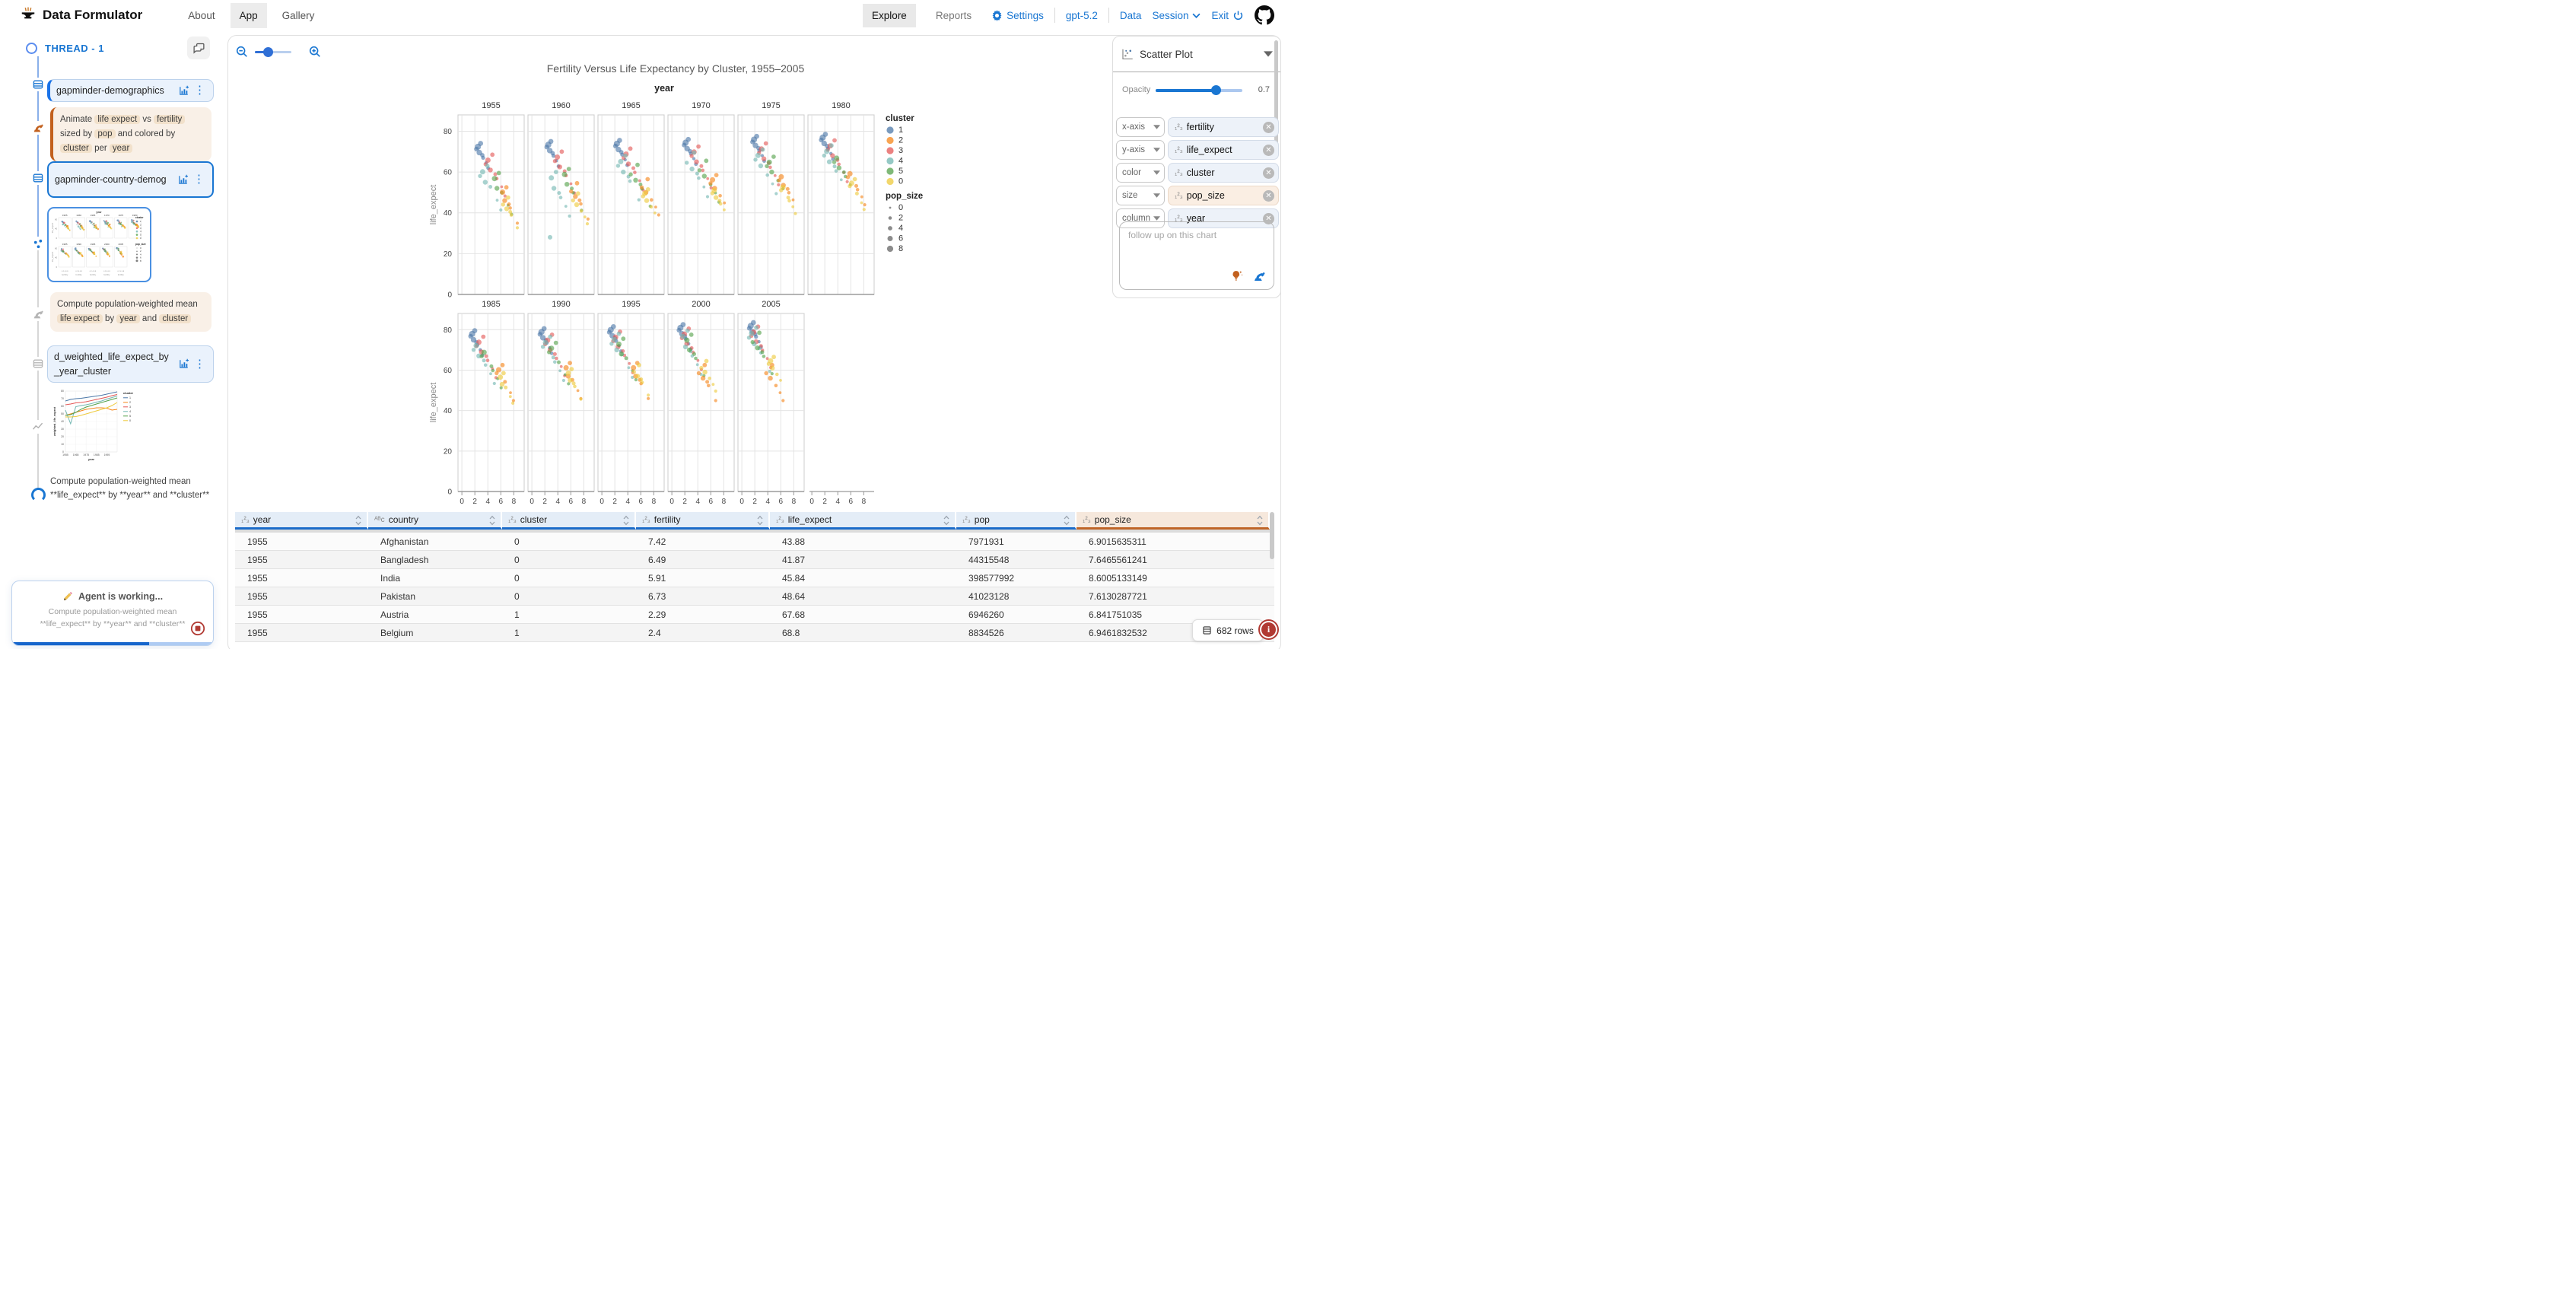  Describe the element at coordinates (130, 91) in the screenshot. I see `dataset-card-gapminder-demographics: gapminder-demographics ⋮` at that location.